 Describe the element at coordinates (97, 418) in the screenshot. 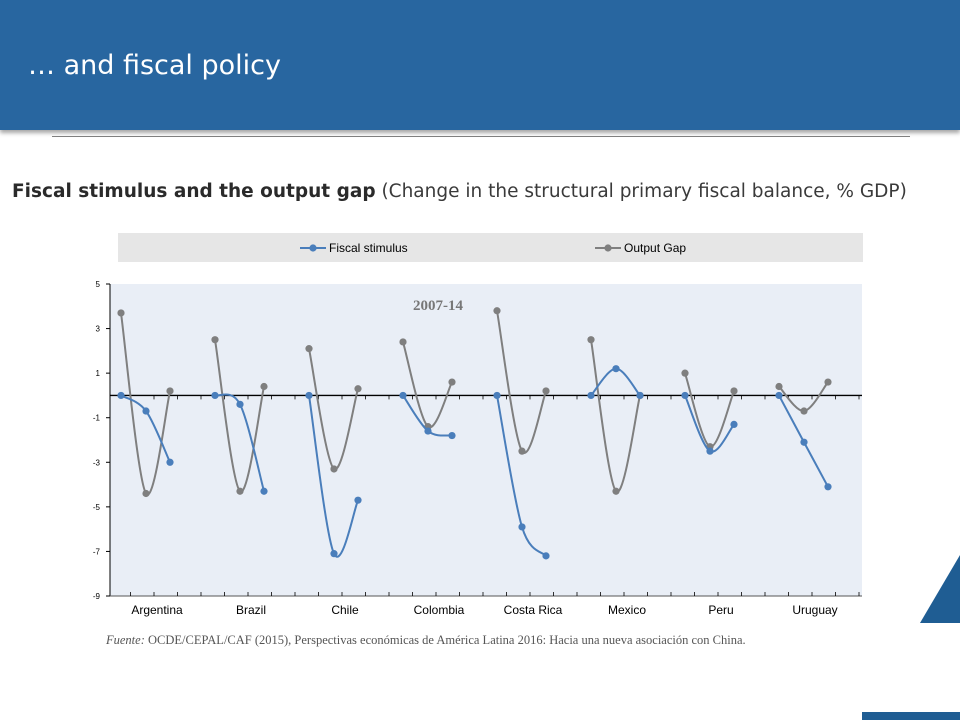

I see `y-tick-label: -1` at that location.